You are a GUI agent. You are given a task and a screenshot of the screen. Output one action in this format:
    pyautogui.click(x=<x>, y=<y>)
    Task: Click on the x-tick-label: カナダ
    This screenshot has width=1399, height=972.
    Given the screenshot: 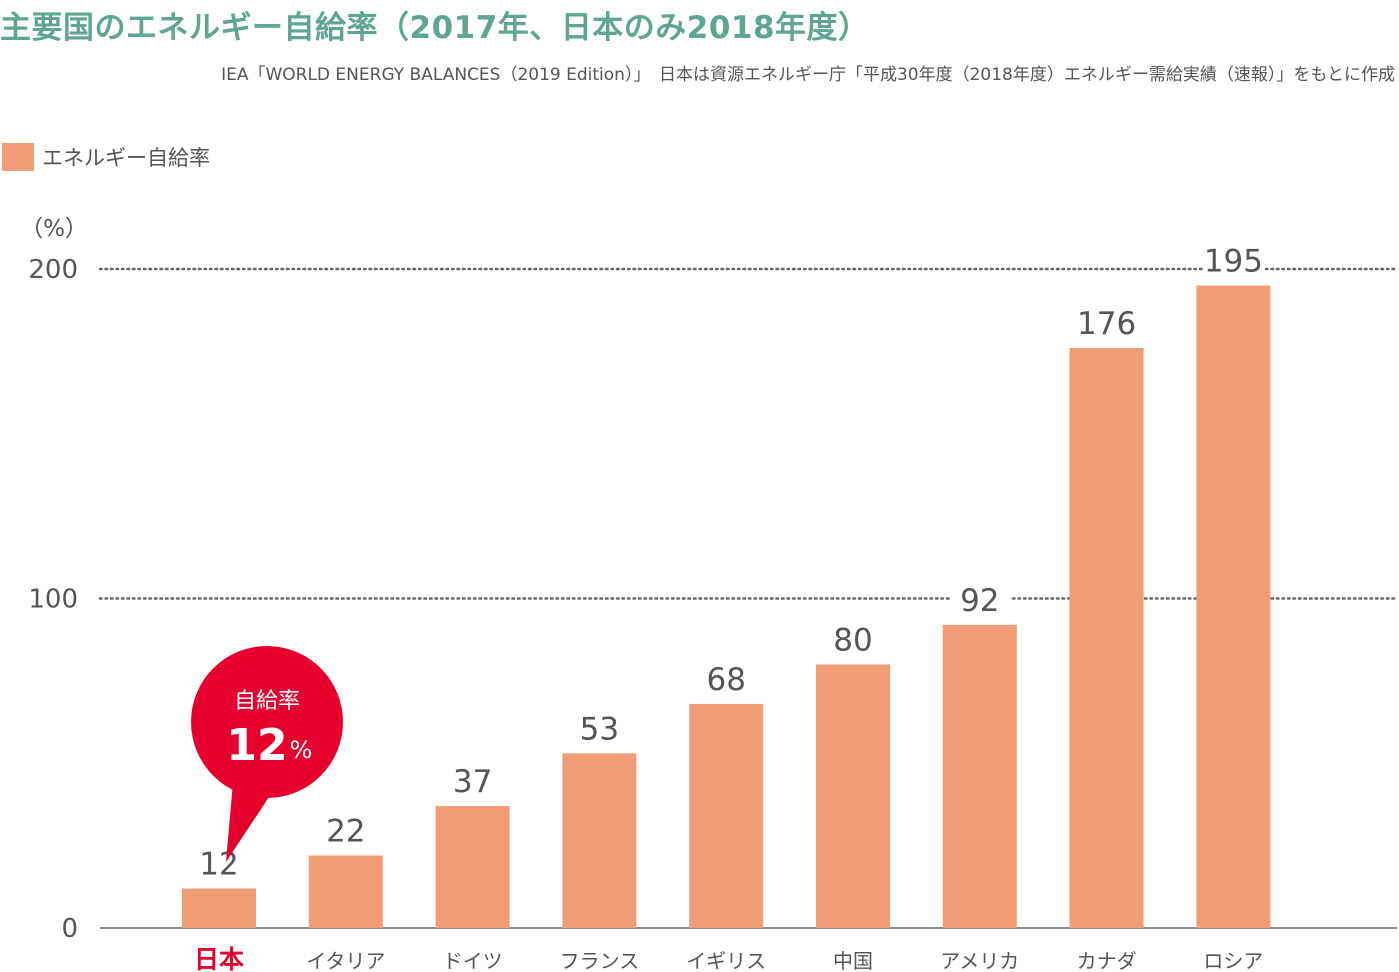 What is the action you would take?
    pyautogui.click(x=1107, y=960)
    